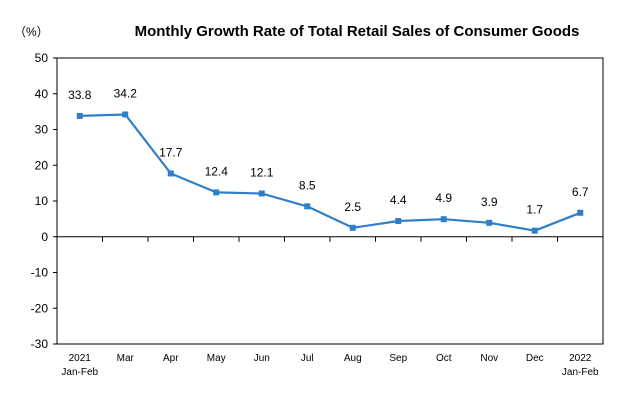 This screenshot has width=632, height=415. What do you see at coordinates (42, 58) in the screenshot?
I see `y-tick-label: 50` at bounding box center [42, 58].